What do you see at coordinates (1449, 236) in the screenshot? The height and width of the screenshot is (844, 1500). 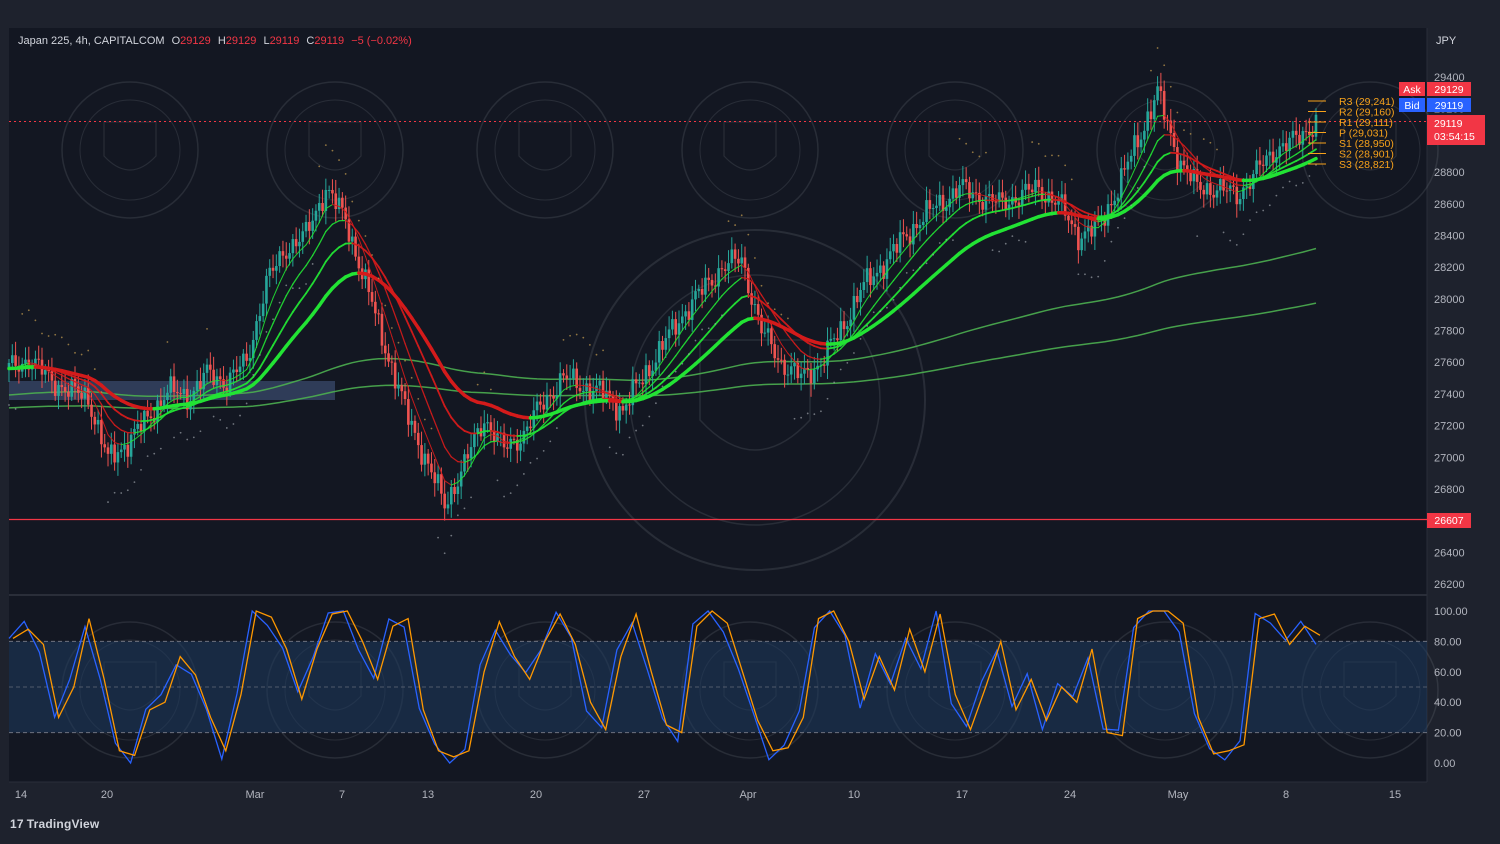 I see `price-tick-label: 28400` at bounding box center [1449, 236].